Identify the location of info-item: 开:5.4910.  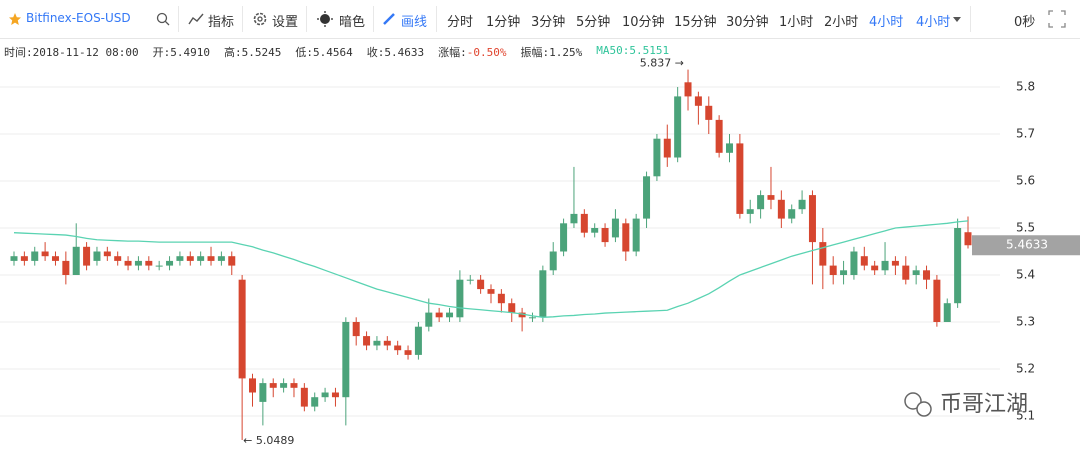
(181, 52).